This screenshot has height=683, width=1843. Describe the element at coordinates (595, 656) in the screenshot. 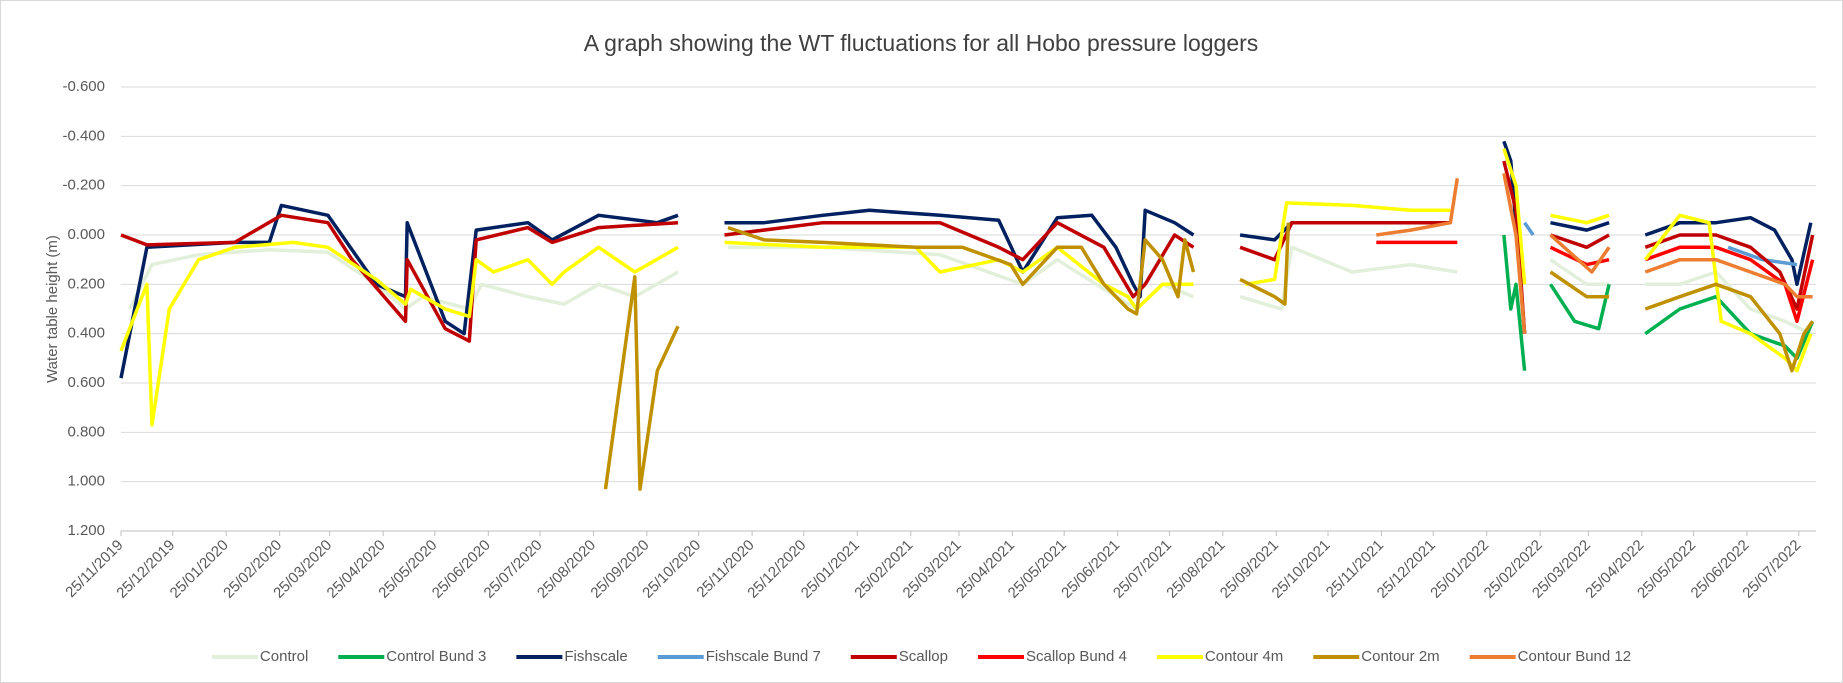

I see `legend-label: Fishscale` at that location.